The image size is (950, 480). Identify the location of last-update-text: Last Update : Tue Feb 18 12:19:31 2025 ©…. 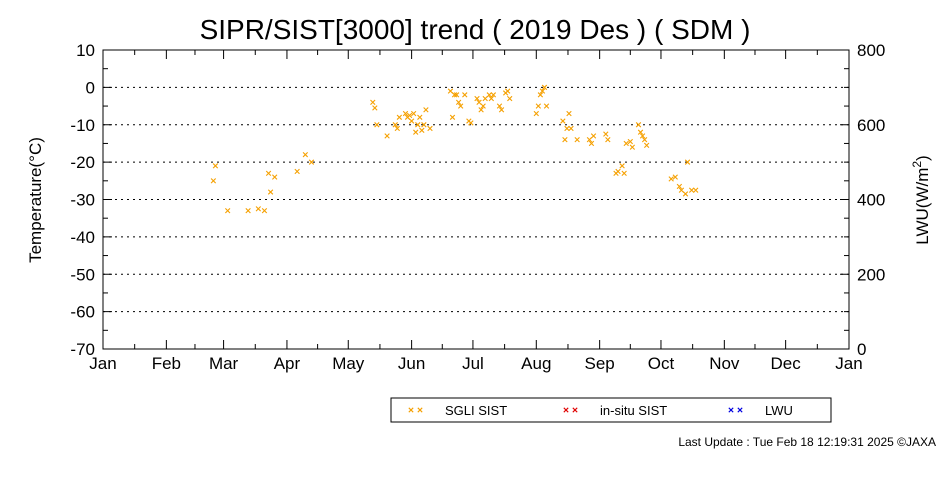
(807, 442).